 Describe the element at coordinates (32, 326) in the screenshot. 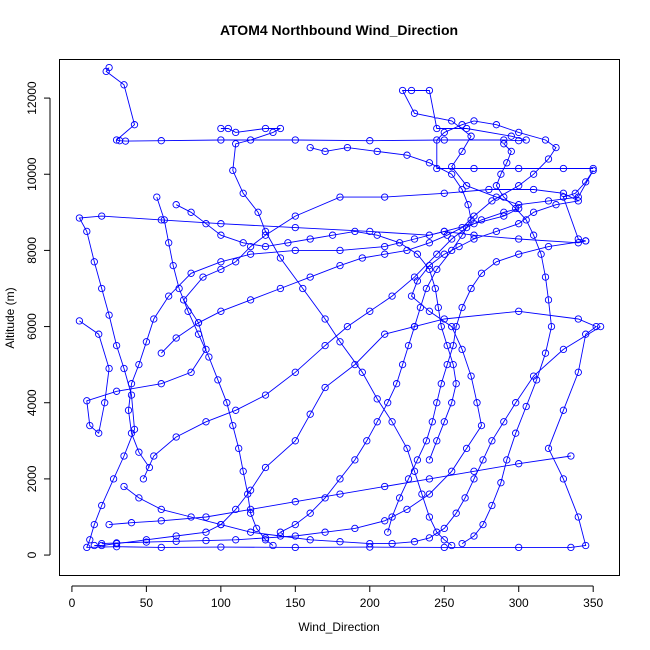

I see `y-tick-label: 6000` at that location.